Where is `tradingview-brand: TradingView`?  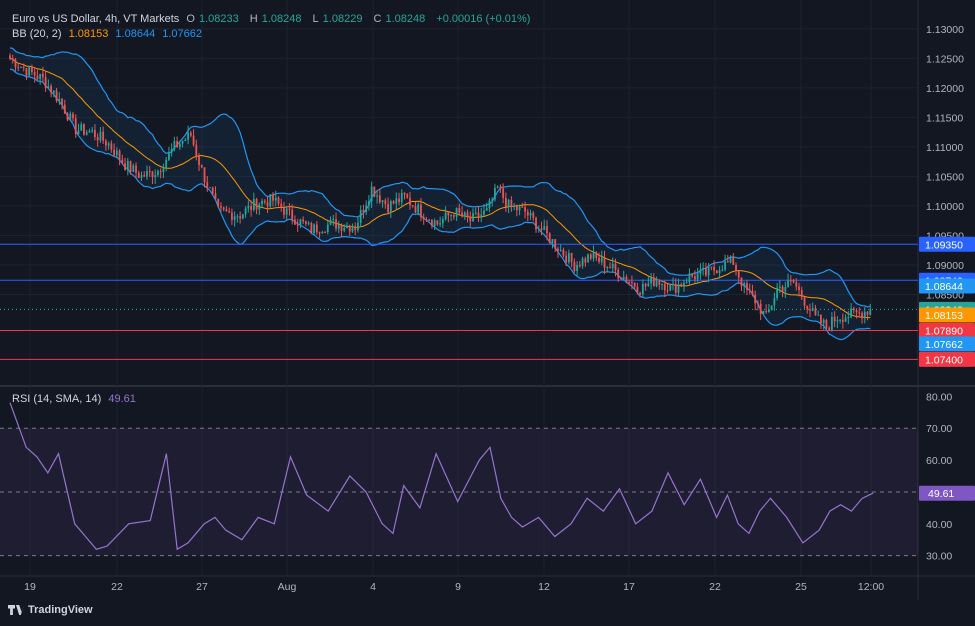
tradingview-brand: TradingView is located at coordinates (50, 610).